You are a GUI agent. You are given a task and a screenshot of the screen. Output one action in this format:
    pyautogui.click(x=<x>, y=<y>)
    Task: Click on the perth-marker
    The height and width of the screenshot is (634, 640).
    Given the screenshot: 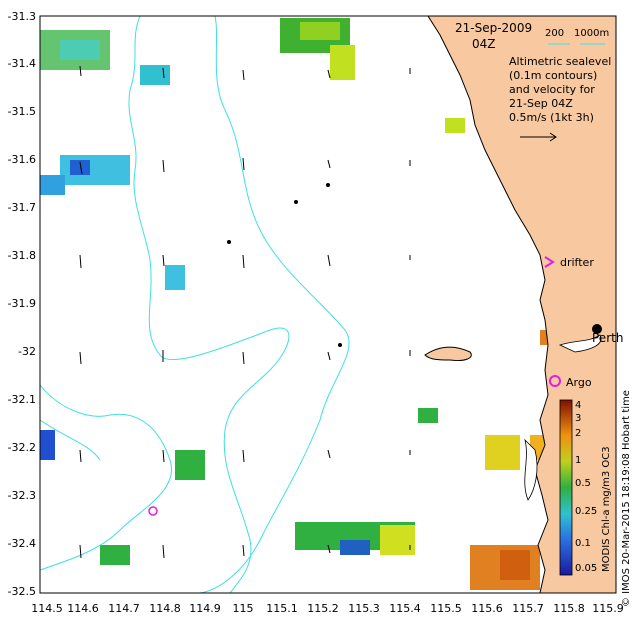 What is the action you would take?
    pyautogui.click(x=597, y=329)
    